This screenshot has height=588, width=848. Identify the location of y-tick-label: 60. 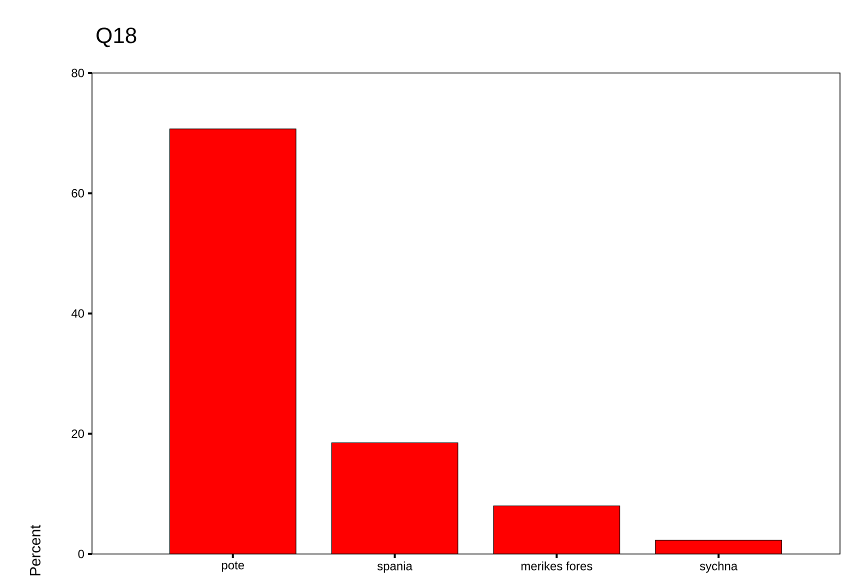
(78, 193).